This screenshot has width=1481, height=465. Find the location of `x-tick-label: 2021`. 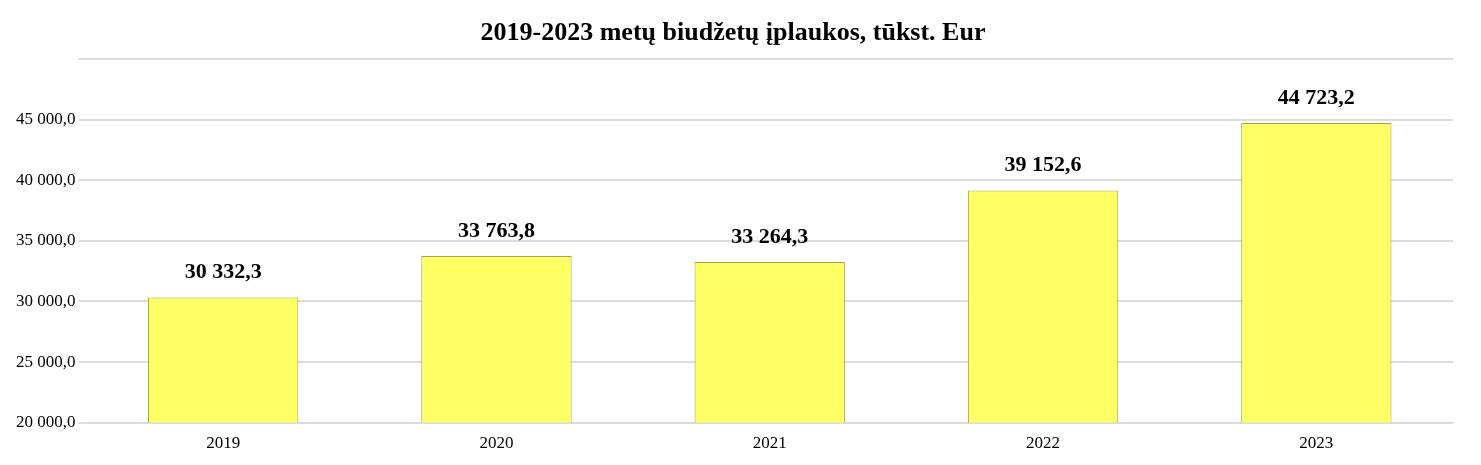

x-tick-label: 2021 is located at coordinates (769, 443).